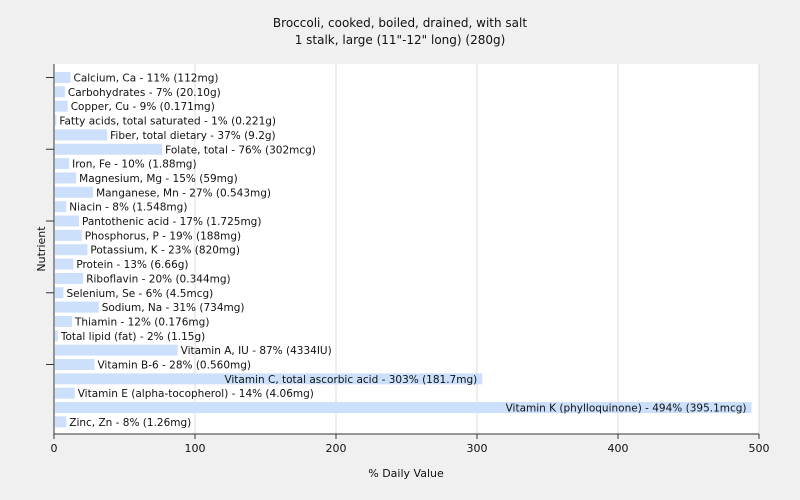  What do you see at coordinates (134, 165) in the screenshot?
I see `bar-label: Iron, Fe - 10% (1.88mg)` at bounding box center [134, 165].